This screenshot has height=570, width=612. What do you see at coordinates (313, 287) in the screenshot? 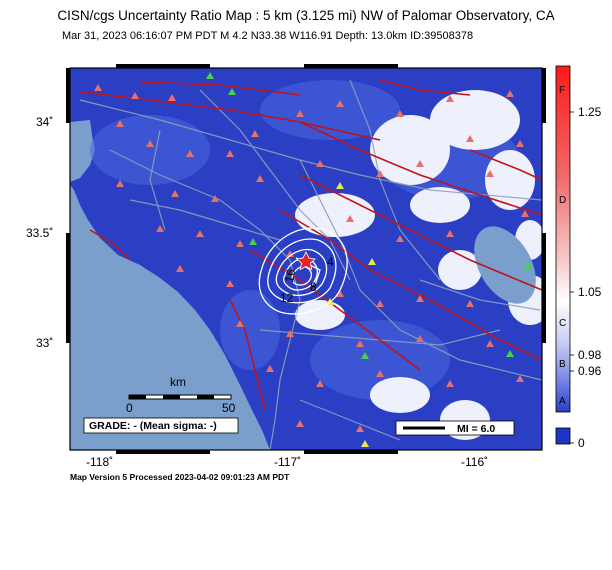
I see `contour-label-8: 8` at bounding box center [313, 287].